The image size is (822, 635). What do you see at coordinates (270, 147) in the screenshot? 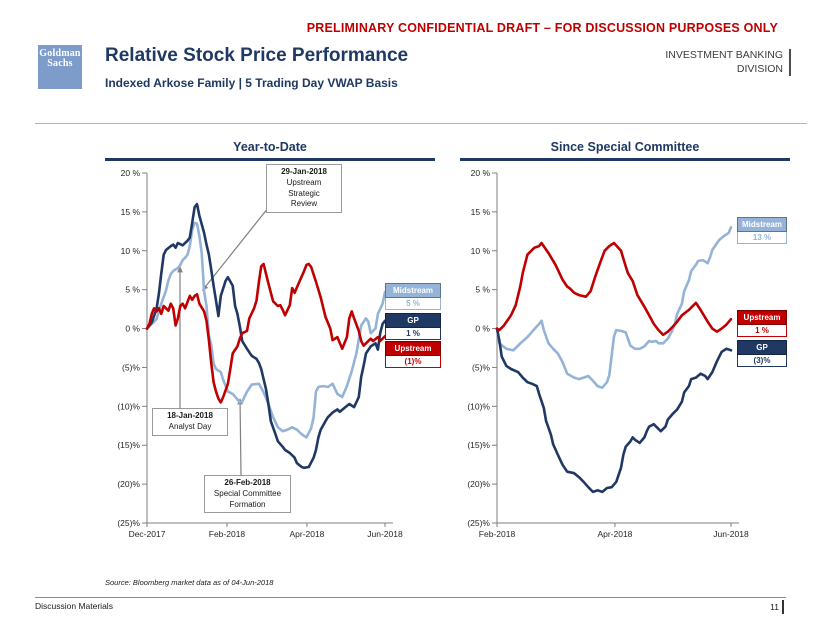
I see `chart-title-left: Year-to-Date` at bounding box center [270, 147].